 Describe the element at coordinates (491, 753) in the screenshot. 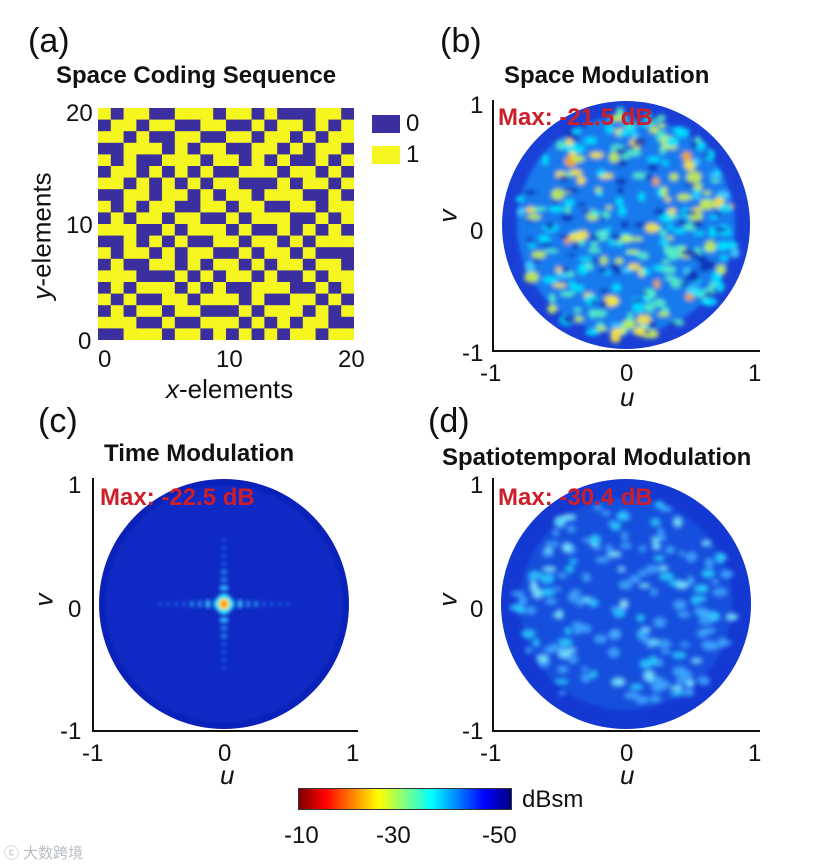

I see `panel-d-xtick-left: -1` at that location.